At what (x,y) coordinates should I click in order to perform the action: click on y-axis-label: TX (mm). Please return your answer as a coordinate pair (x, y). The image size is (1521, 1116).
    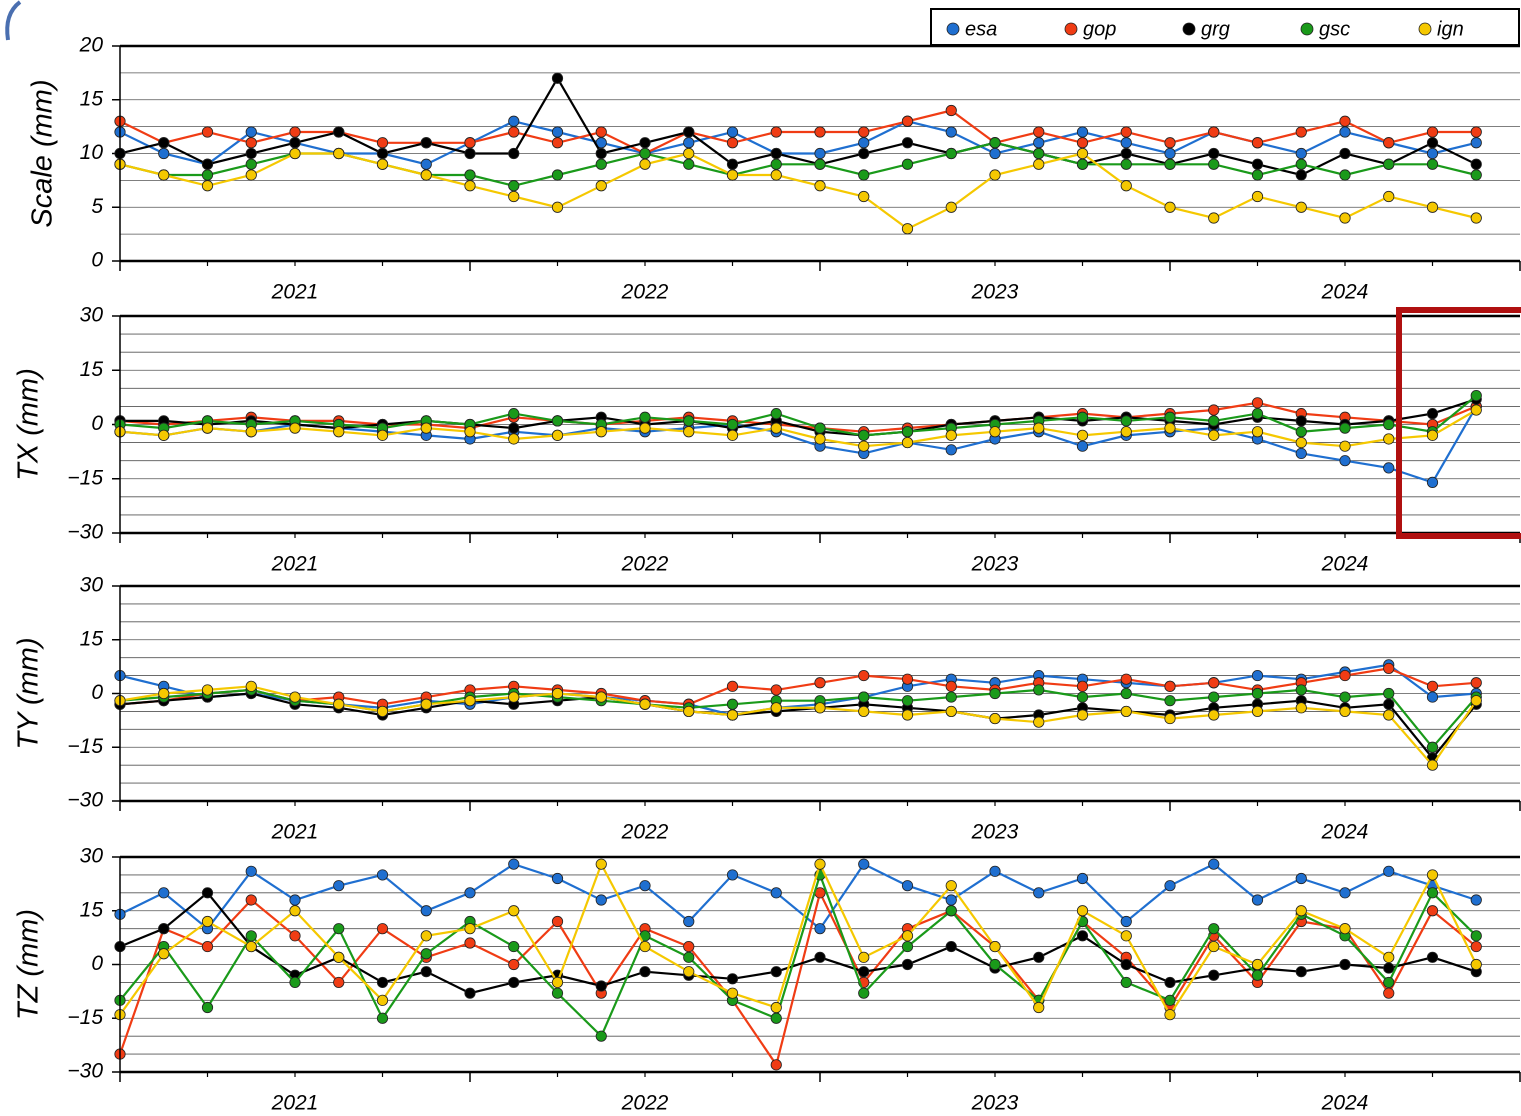
    Looking at the image, I should click on (29, 424).